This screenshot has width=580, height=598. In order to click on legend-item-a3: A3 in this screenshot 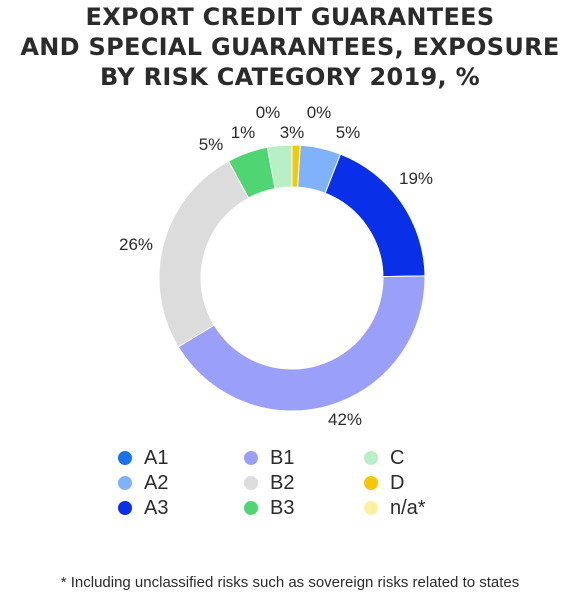, I will do `click(143, 508)`.